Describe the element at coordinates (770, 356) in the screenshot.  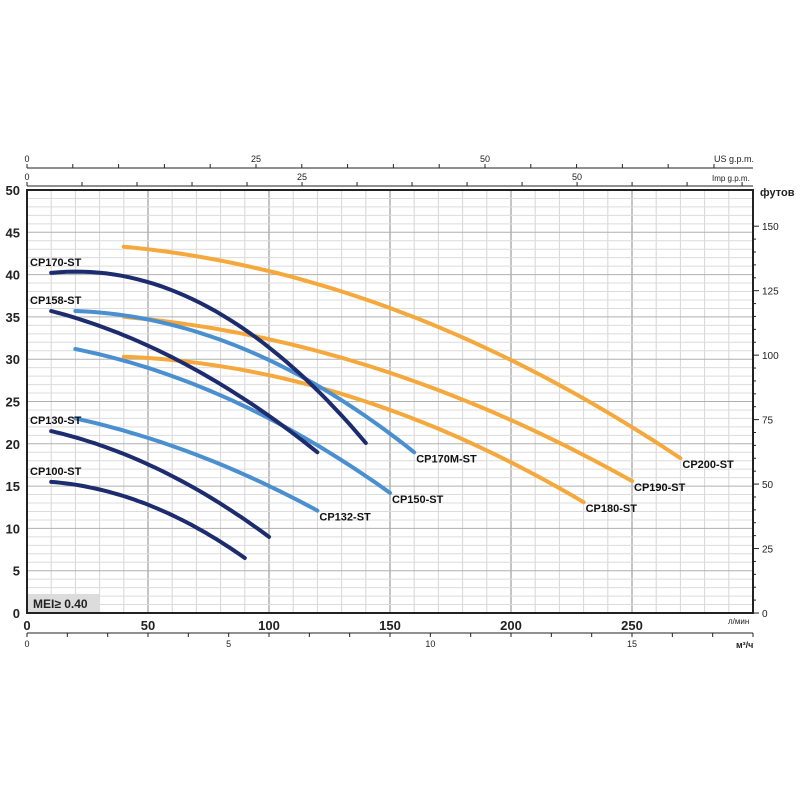
I see `y2-tick-label: 100` at that location.